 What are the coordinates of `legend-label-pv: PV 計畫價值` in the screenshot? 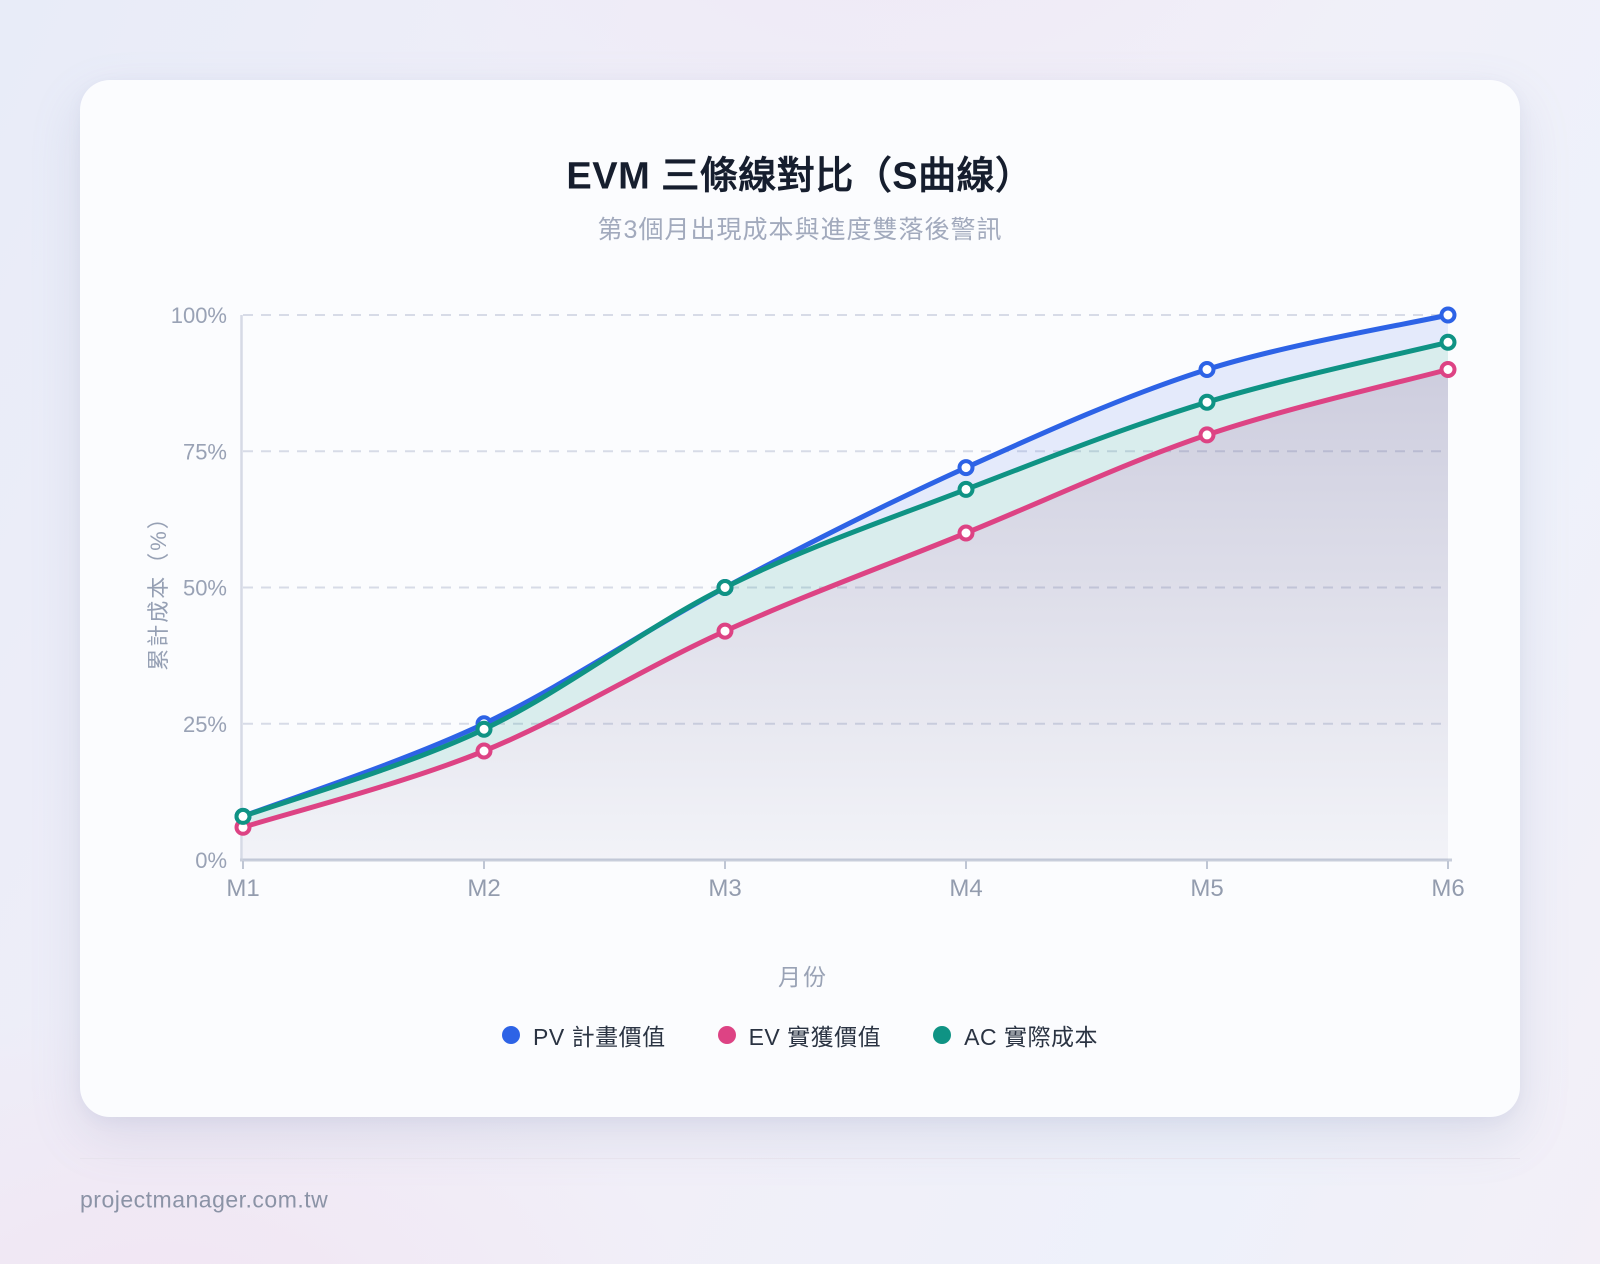 It's located at (599, 1037).